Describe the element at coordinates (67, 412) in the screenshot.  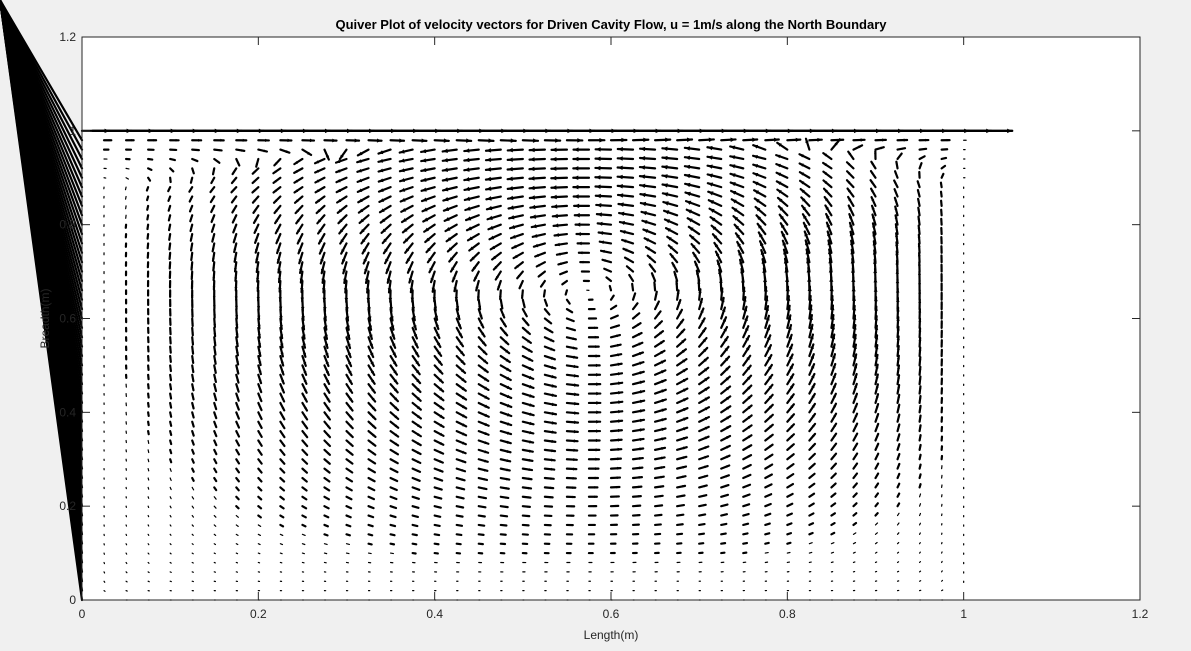
I see `y-tick-label: 0.4` at that location.